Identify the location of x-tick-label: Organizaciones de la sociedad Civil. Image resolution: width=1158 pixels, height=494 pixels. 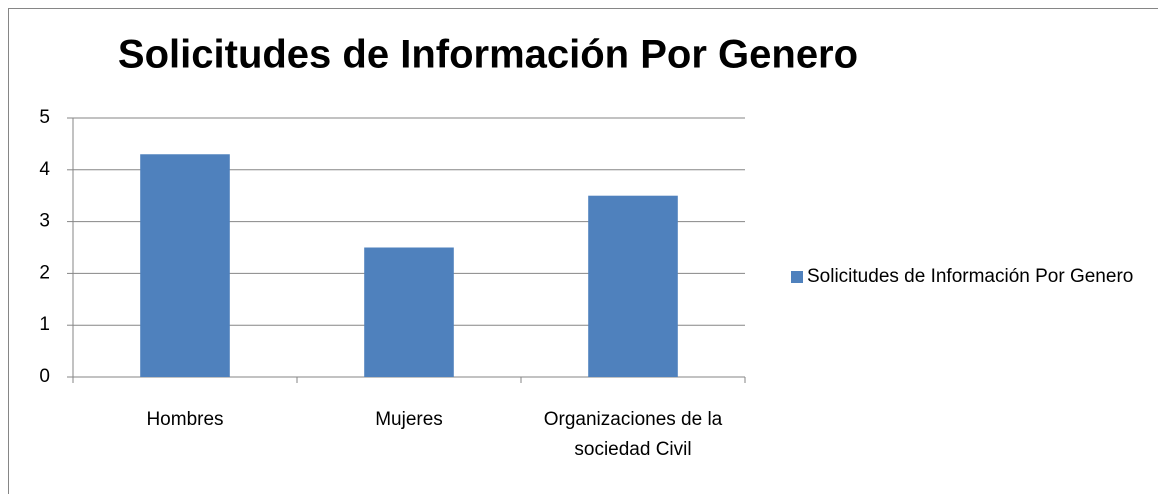
(633, 434).